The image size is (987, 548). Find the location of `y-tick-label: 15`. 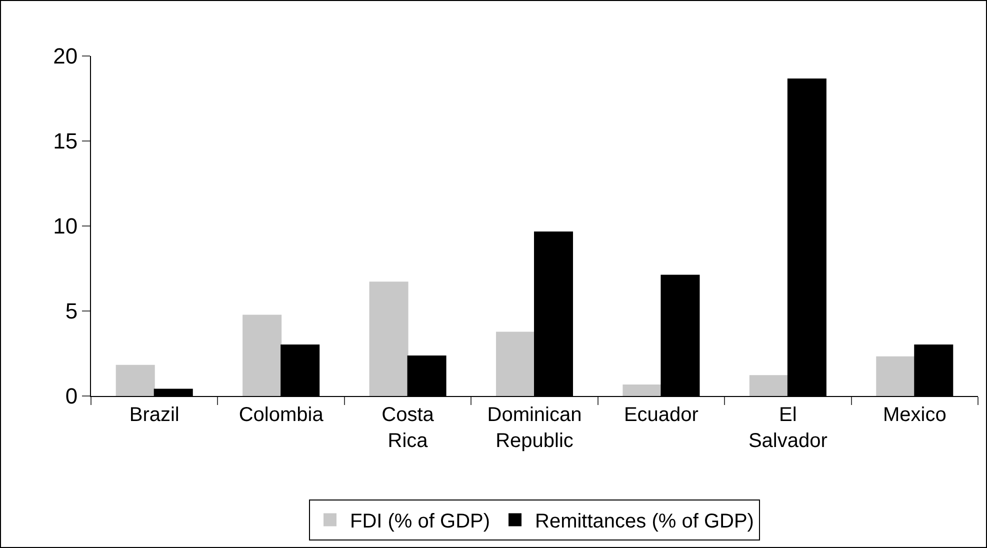

y-tick-label: 15 is located at coordinates (65, 141).